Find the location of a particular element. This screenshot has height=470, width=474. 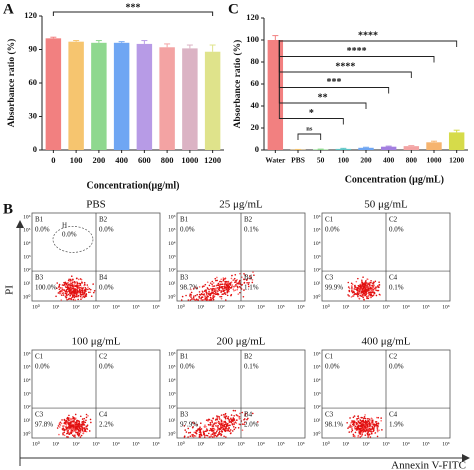

y-tick-label: 10⁶ is located at coordinates (27, 354).